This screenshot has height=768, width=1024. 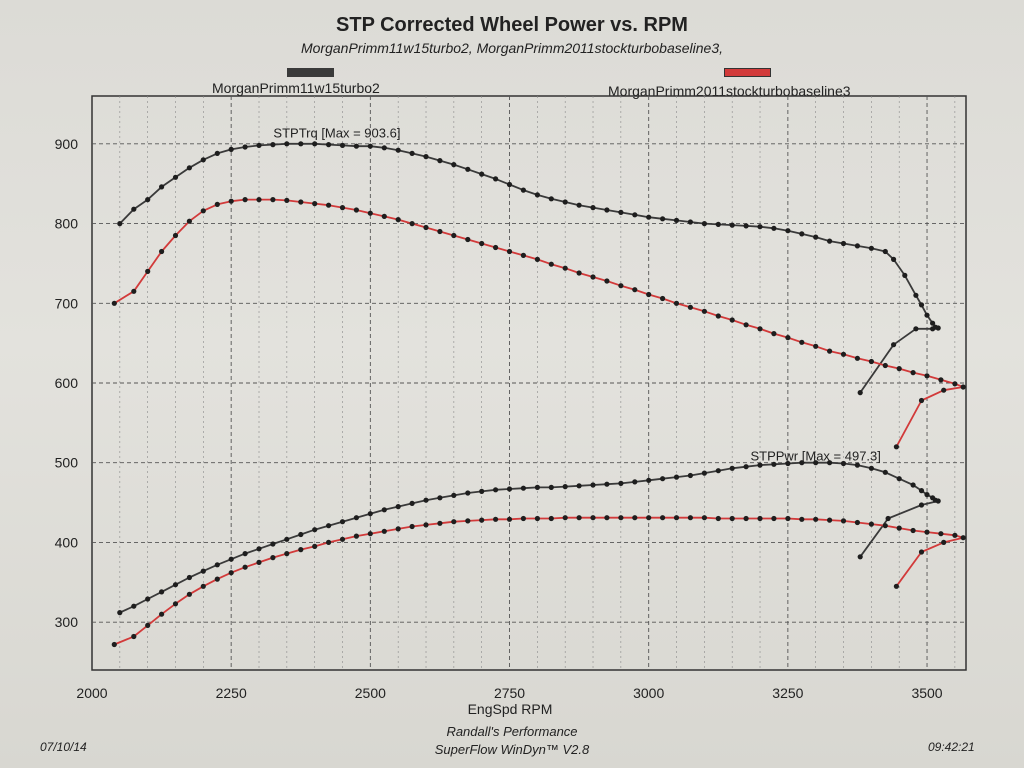 What do you see at coordinates (926, 693) in the screenshot?
I see `x-tick-label: 3500` at bounding box center [926, 693].